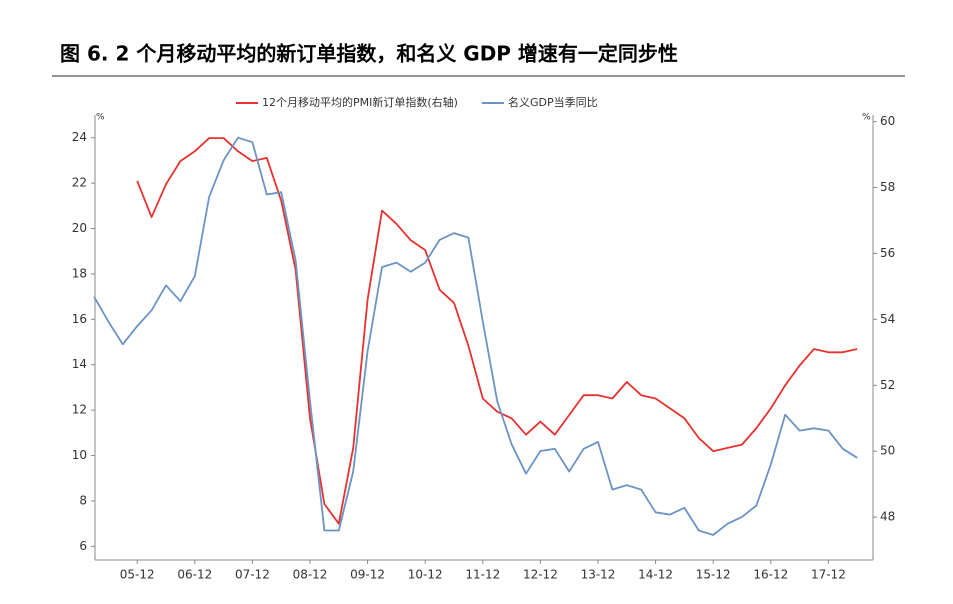 Image resolution: width=953 pixels, height=604 pixels. What do you see at coordinates (79, 273) in the screenshot?
I see `y-tick-label: 18` at bounding box center [79, 273].